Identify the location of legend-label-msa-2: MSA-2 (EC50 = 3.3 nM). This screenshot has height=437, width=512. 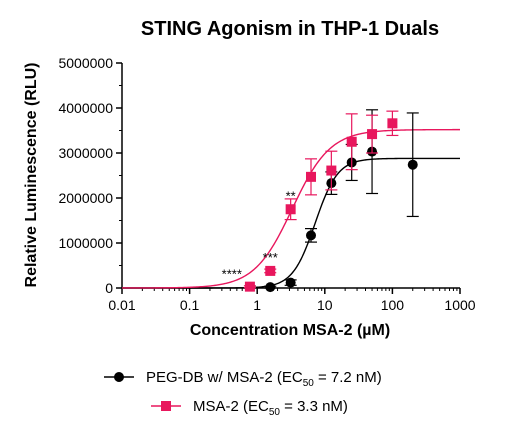
(270, 408).